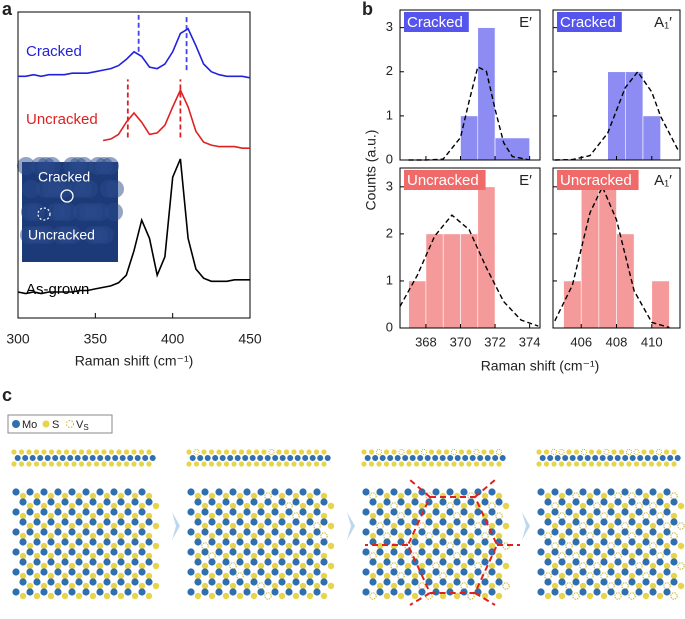 The height and width of the screenshot is (619, 685). What do you see at coordinates (54, 51) in the screenshot?
I see `series-label: Cracked` at bounding box center [54, 51].